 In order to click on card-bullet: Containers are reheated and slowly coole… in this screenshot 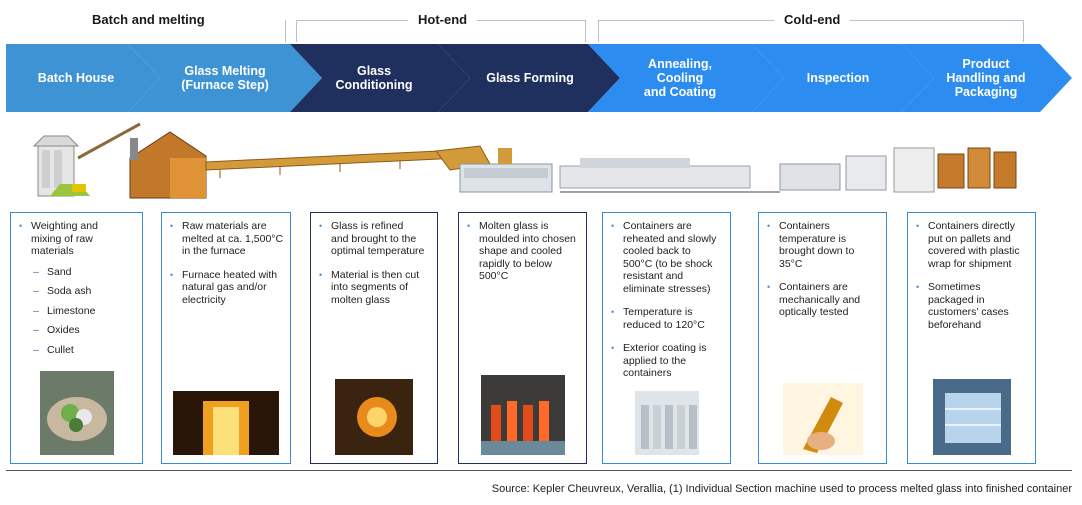, I will do `click(666, 257)`.